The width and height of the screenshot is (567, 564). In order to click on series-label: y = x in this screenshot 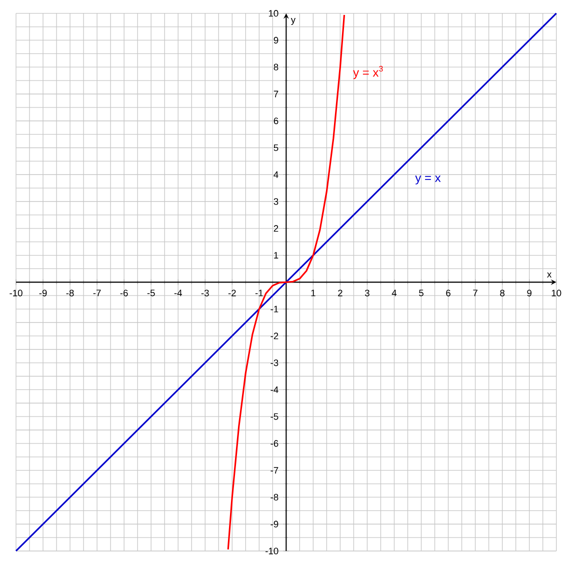, I will do `click(428, 179)`.